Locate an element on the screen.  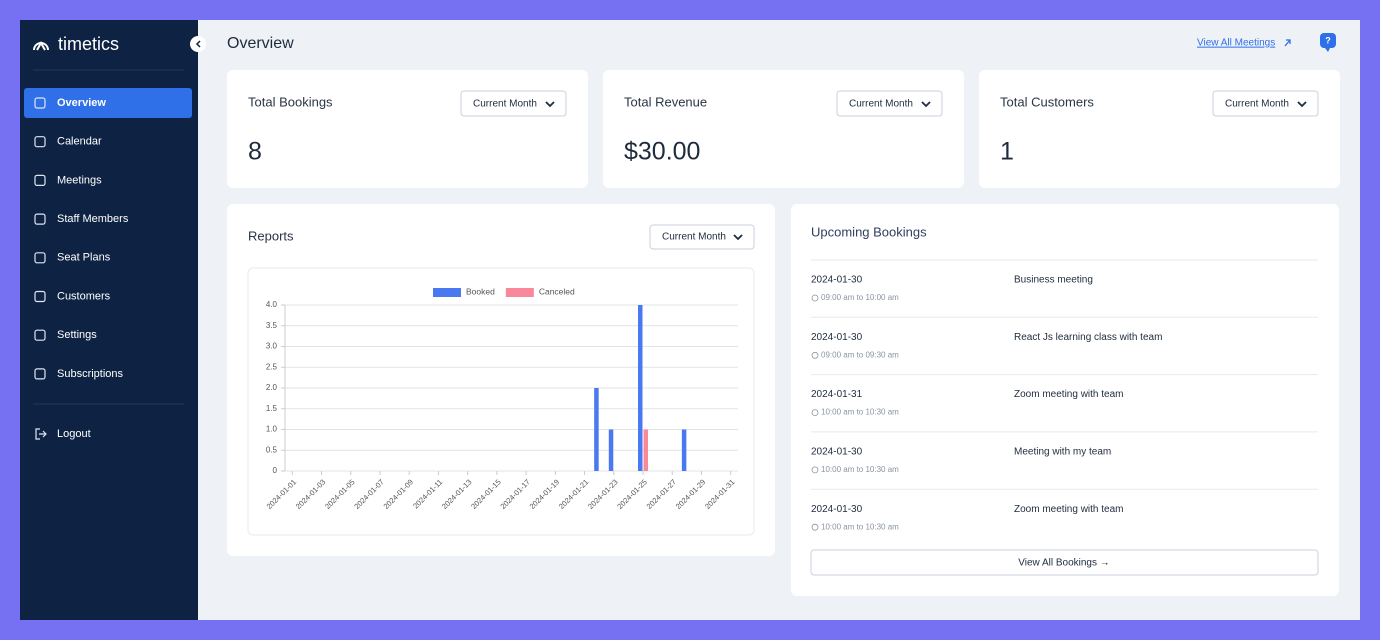
nav-item: Settings is located at coordinates (77, 335).